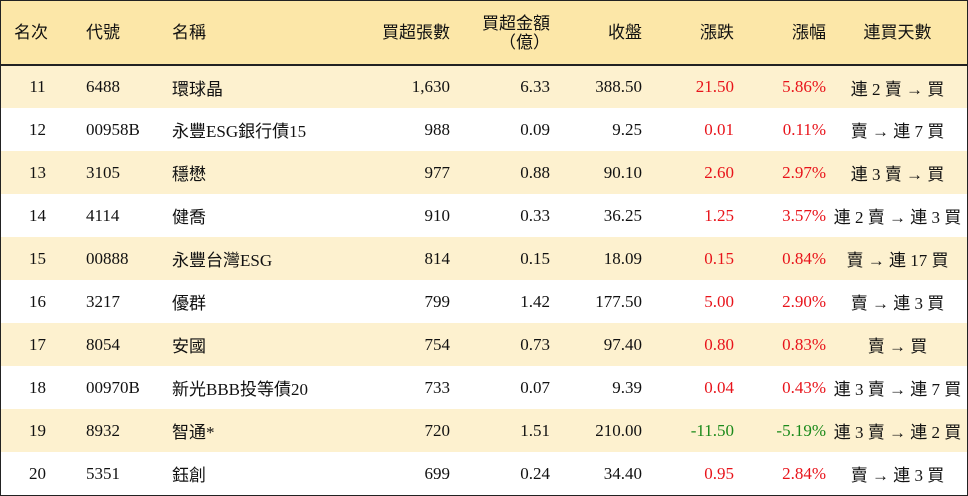  I want to click on cell-net-buy-lots: 910, so click(437, 215).